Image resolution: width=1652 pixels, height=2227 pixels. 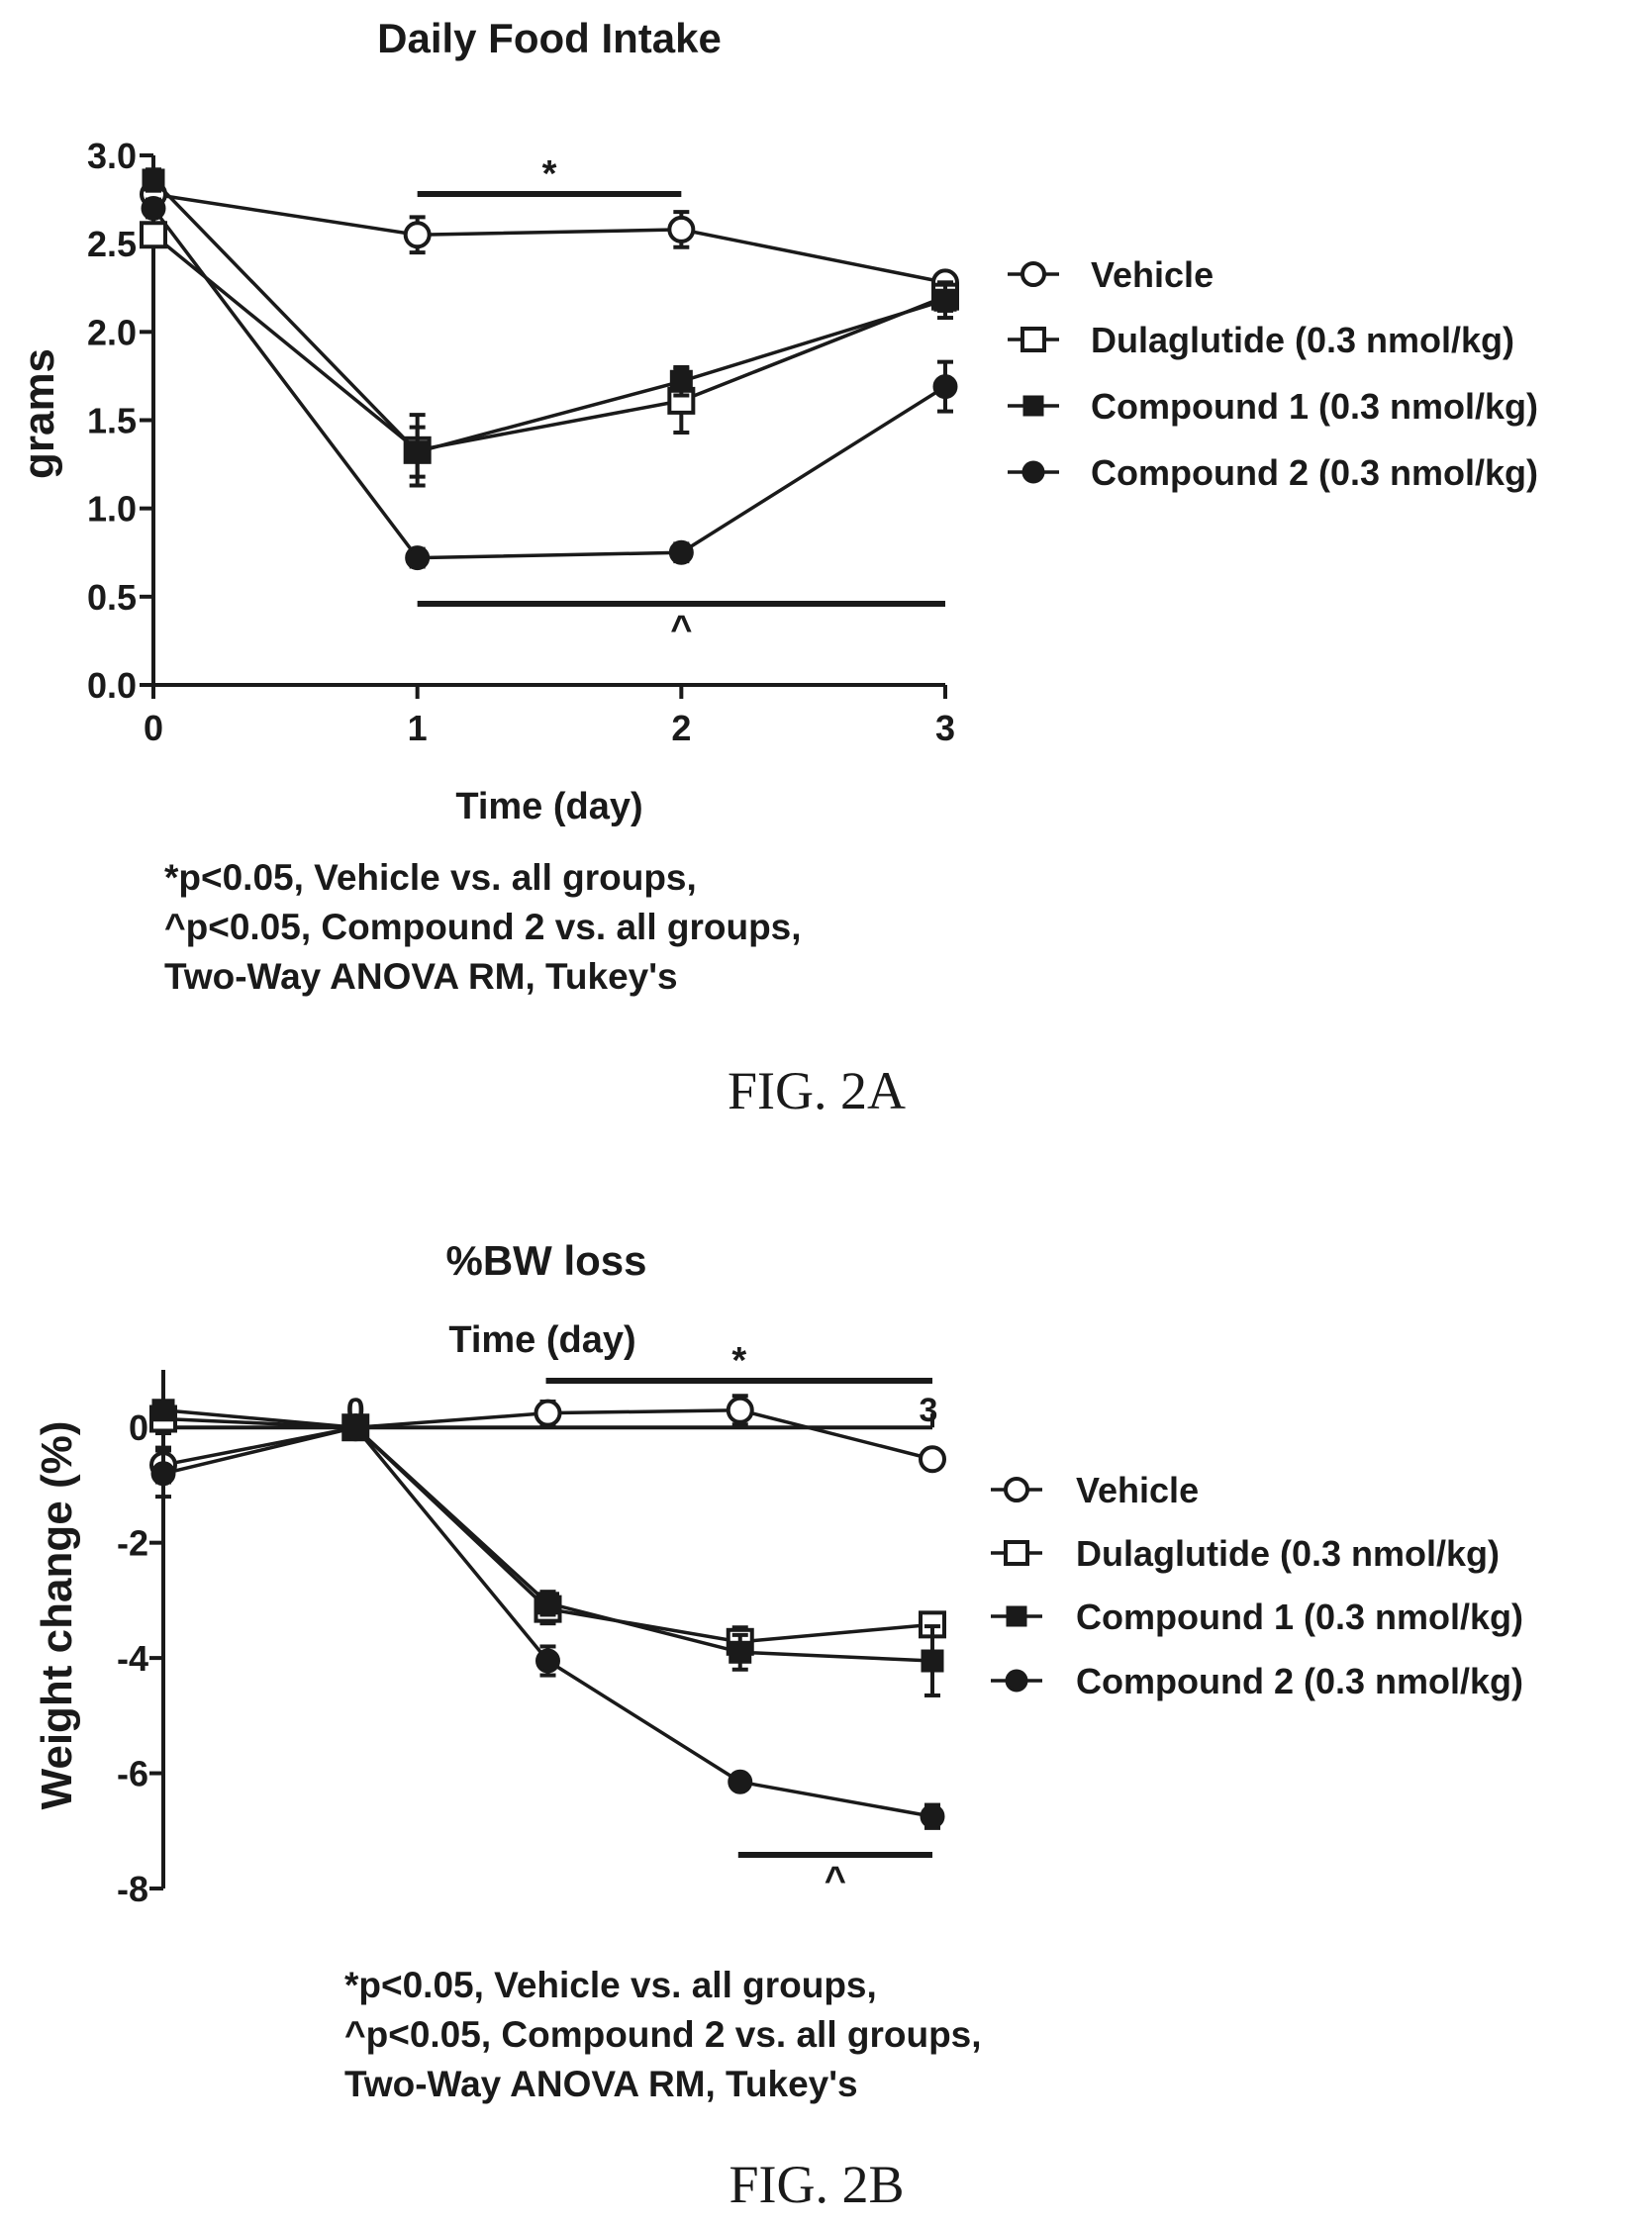 I want to click on y-tick-label: -6, so click(x=132, y=1774).